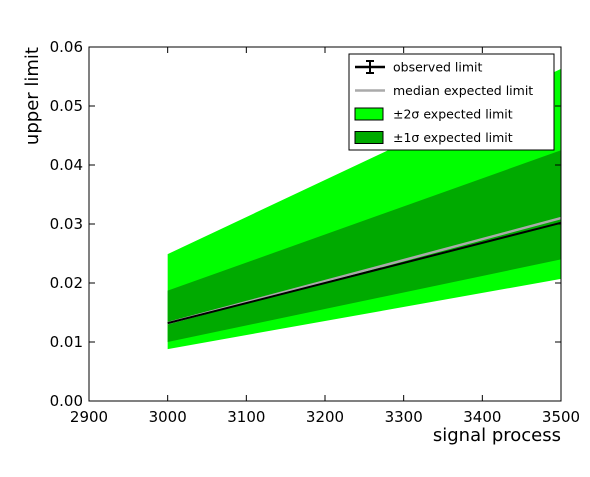 Image resolution: width=590 pixels, height=477 pixels. I want to click on x-axis-label: signal process, so click(497, 435).